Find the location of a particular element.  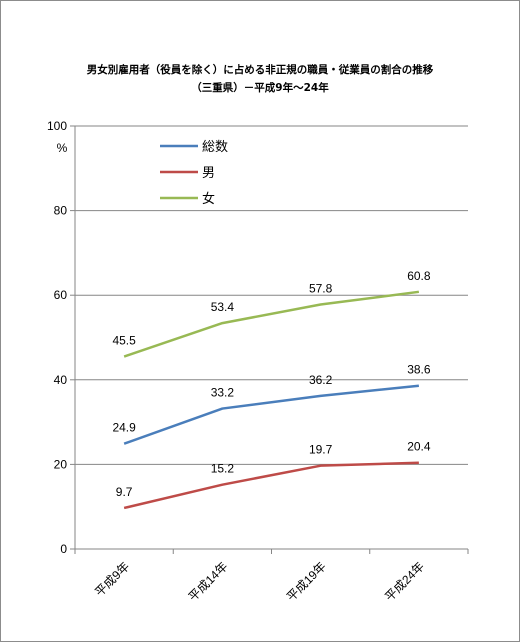

y-tick-label: 0 is located at coordinates (63, 549).